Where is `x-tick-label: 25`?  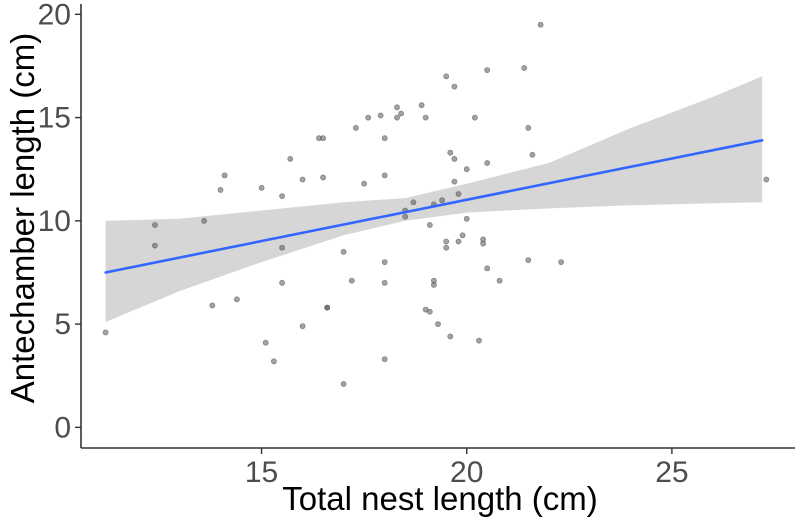
x-tick-label: 25 is located at coordinates (671, 472).